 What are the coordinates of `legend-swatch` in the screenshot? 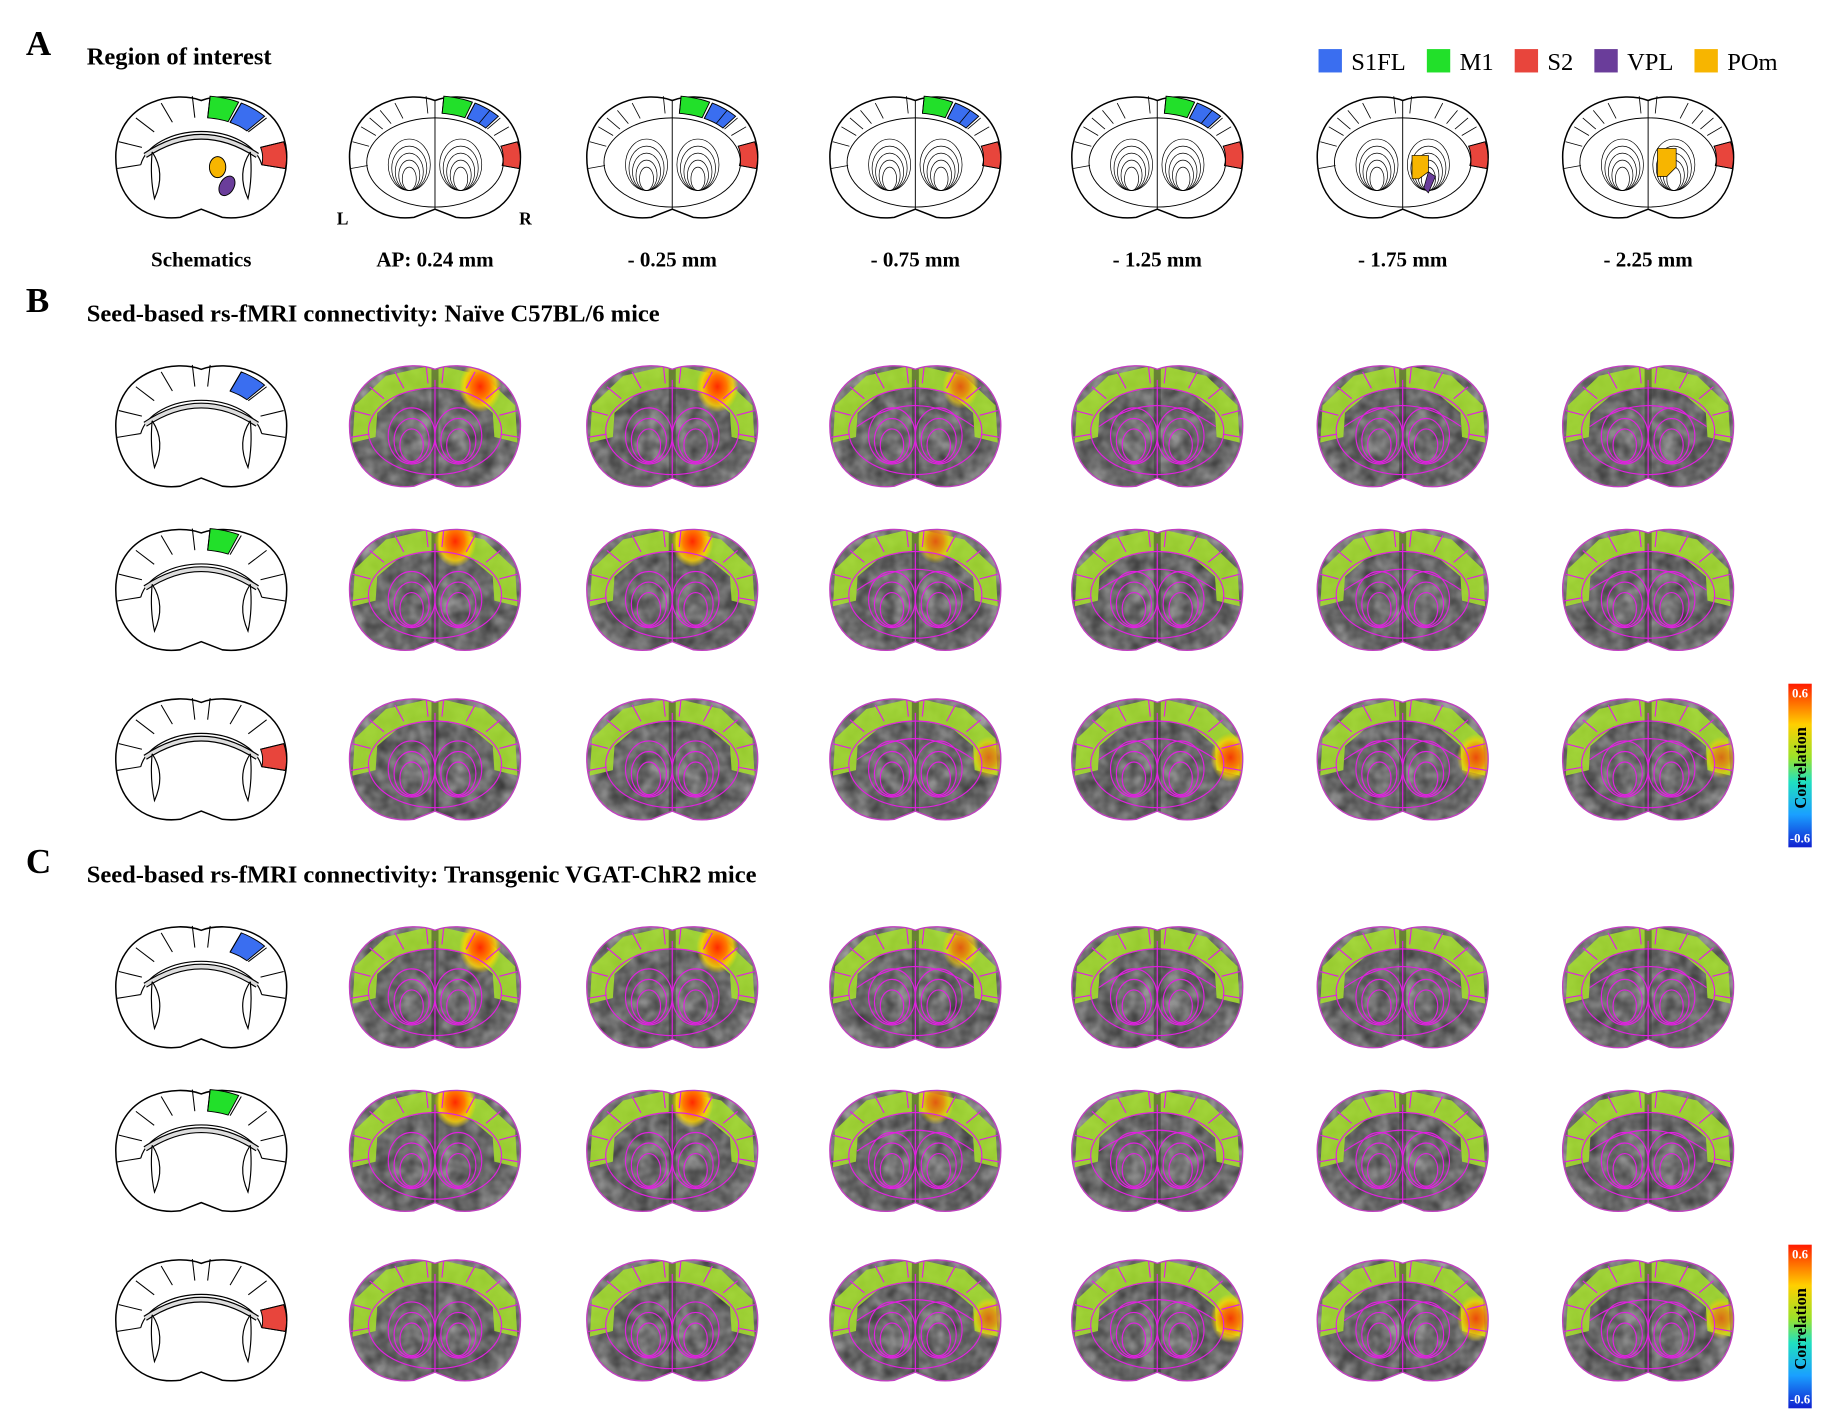 It's located at (1330, 61).